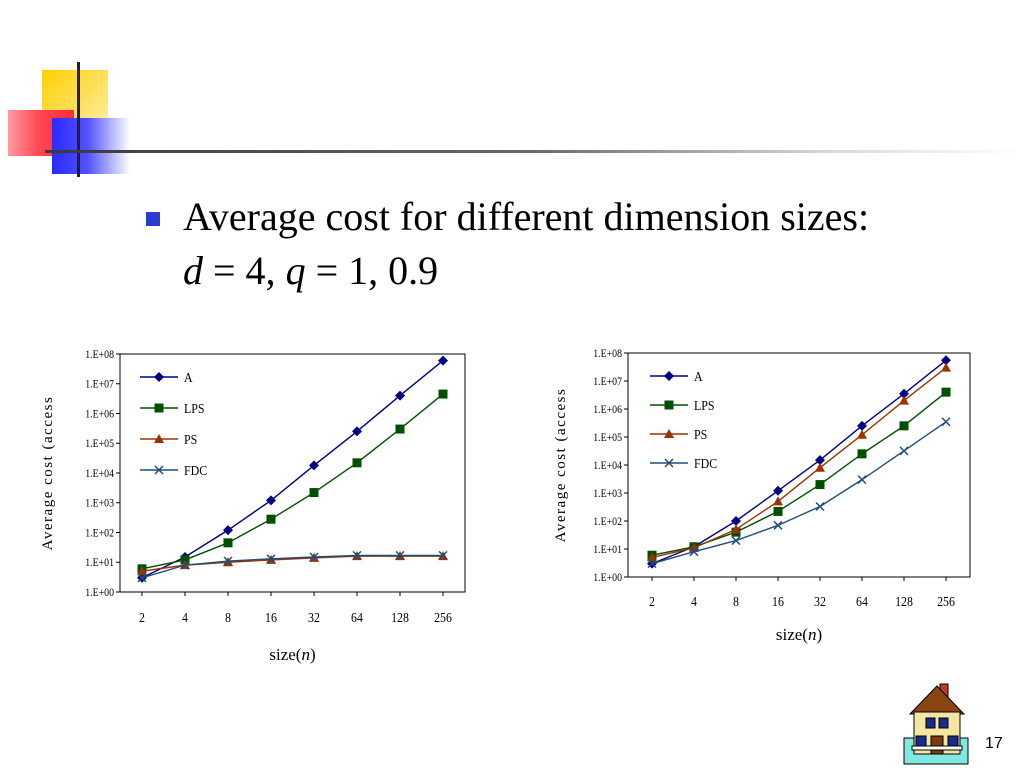  I want to click on q-values: = 1, 0.9, so click(372, 270).